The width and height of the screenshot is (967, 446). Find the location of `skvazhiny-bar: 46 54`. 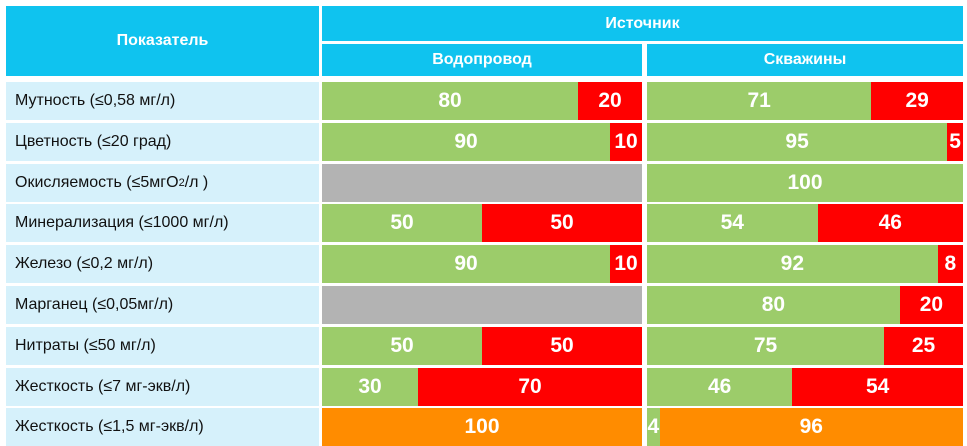

skvazhiny-bar: 46 54 is located at coordinates (805, 387).